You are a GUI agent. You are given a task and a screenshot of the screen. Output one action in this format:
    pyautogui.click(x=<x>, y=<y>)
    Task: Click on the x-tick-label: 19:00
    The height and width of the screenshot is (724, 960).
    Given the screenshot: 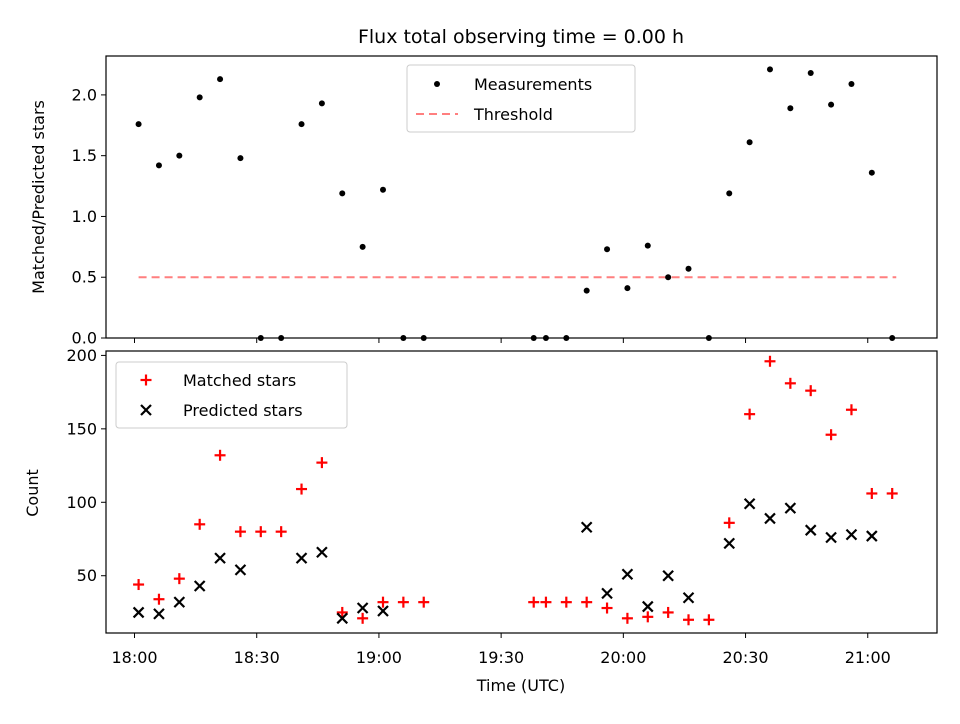 What is the action you would take?
    pyautogui.click(x=379, y=657)
    